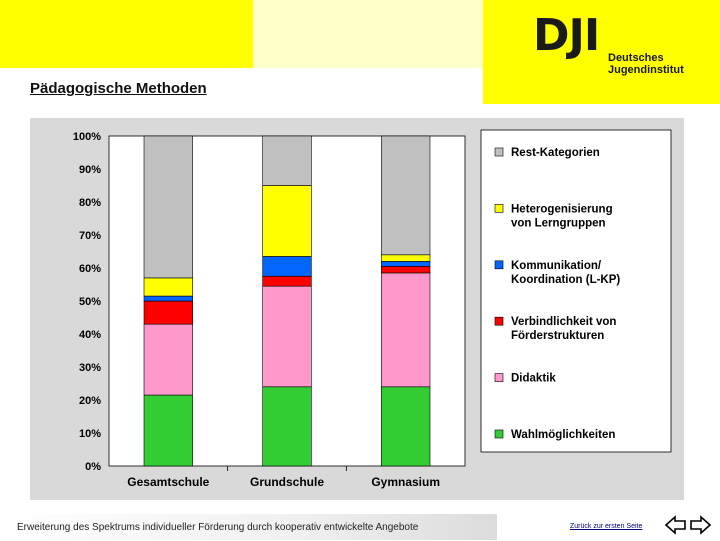 The image size is (720, 541). What do you see at coordinates (168, 482) in the screenshot?
I see `x-tick-label: Gesamtschule` at bounding box center [168, 482].